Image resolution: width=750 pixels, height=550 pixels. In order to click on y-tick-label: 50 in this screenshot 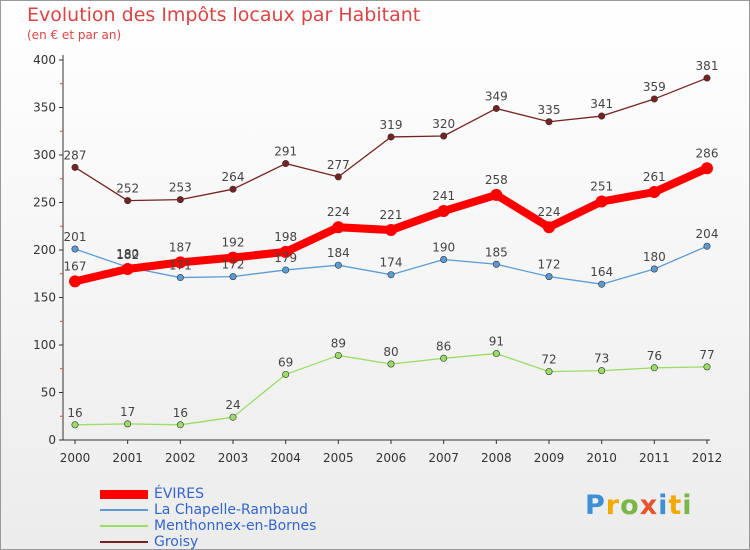, I will do `click(48, 393)`.